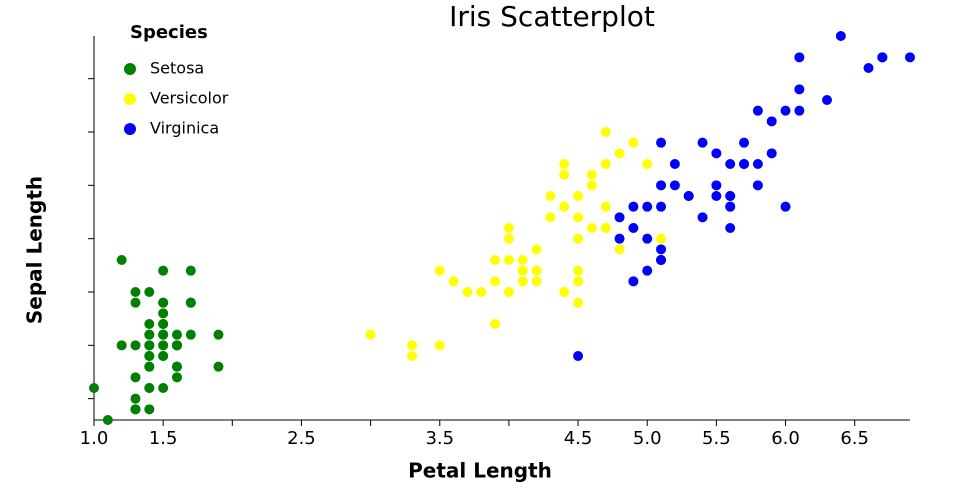 Image resolution: width=960 pixels, height=500 pixels. Describe the element at coordinates (854, 438) in the screenshot. I see `x-tick-label: 6.5` at that location.